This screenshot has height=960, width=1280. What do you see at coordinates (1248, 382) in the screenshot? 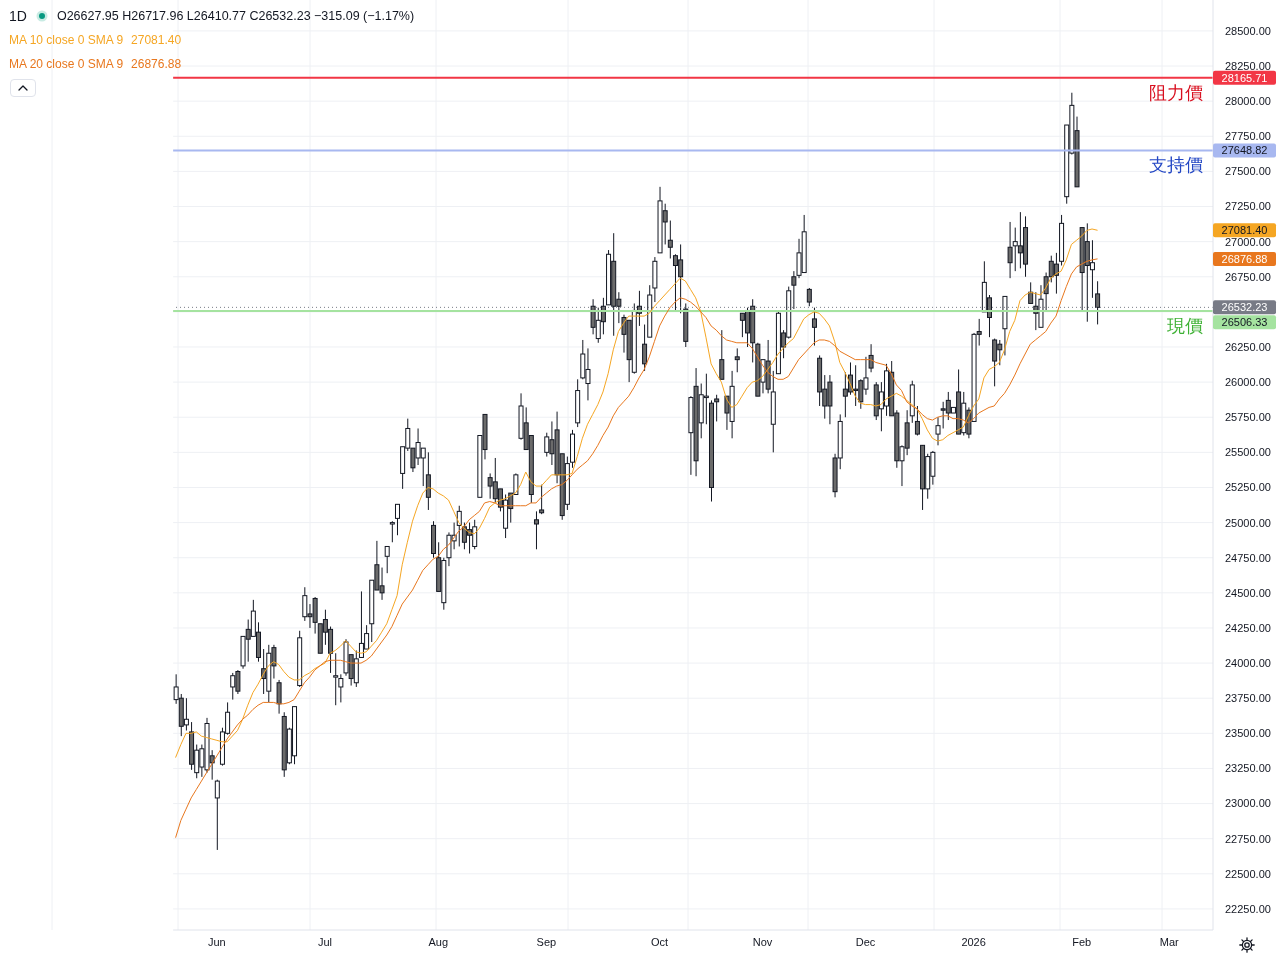
I see `y-tick-label: 26000.00` at bounding box center [1248, 382].